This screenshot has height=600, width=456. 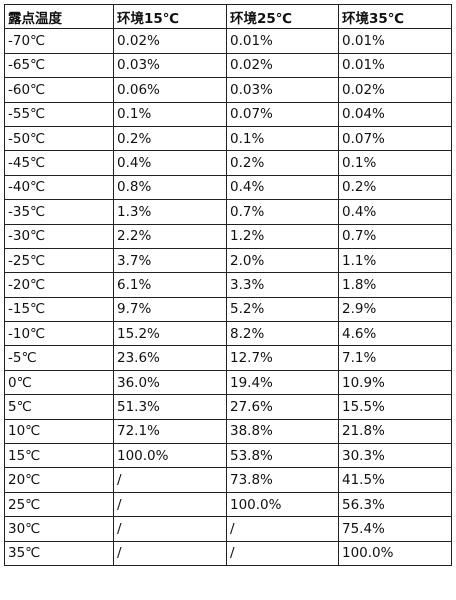 What do you see at coordinates (59, 260) in the screenshot?
I see `table-cell: -25℃` at bounding box center [59, 260].